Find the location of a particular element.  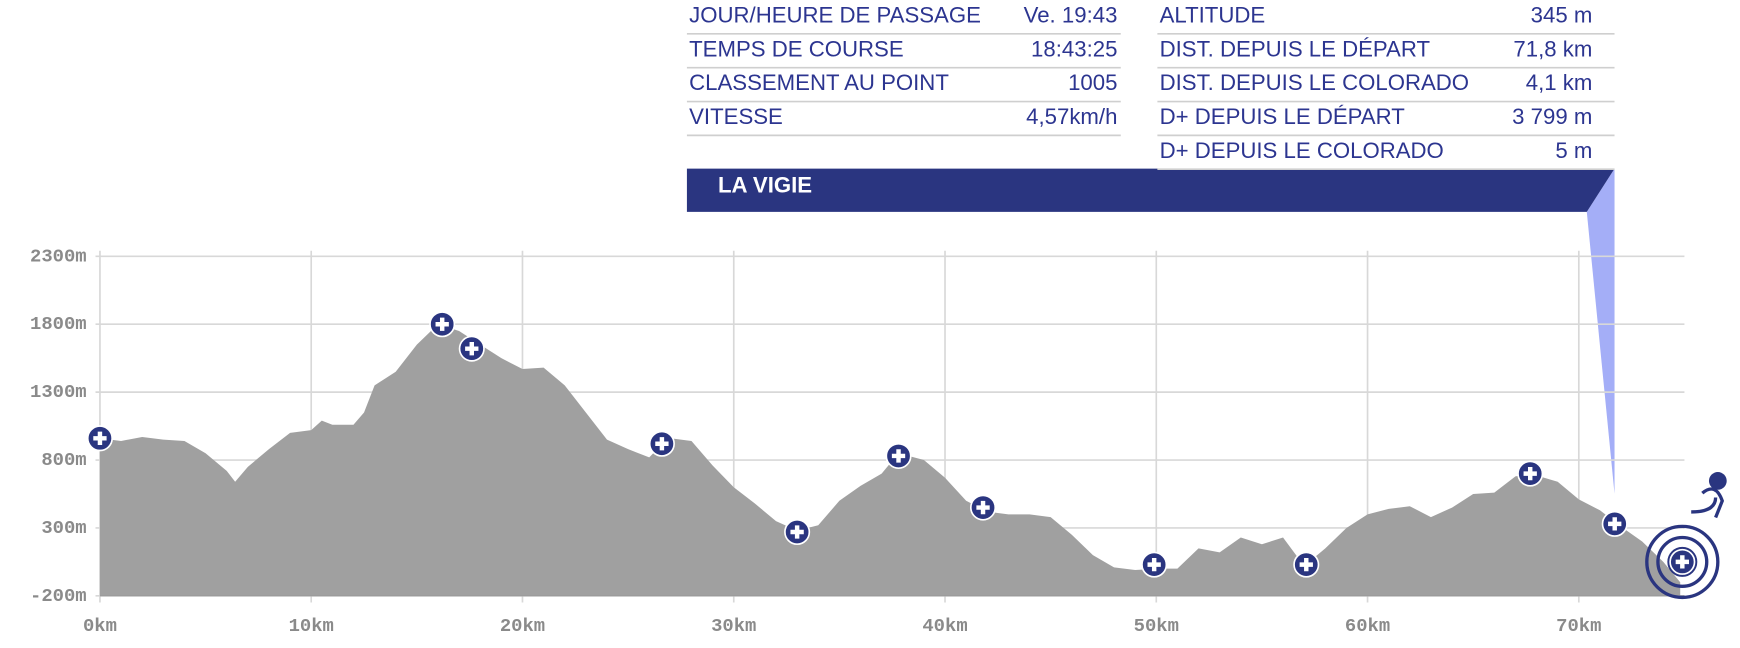

info-value: 18:43:25 is located at coordinates (1074, 48).